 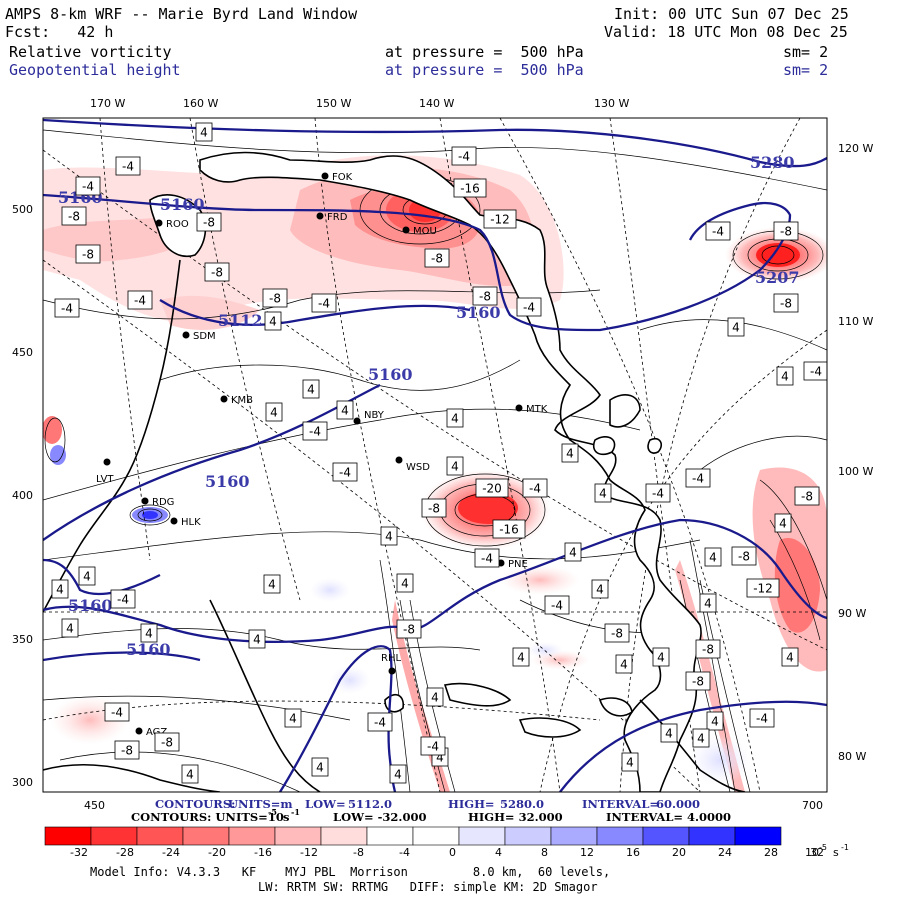 What do you see at coordinates (156, 732) in the screenshot?
I see `svg-text: AGZ` at bounding box center [156, 732].